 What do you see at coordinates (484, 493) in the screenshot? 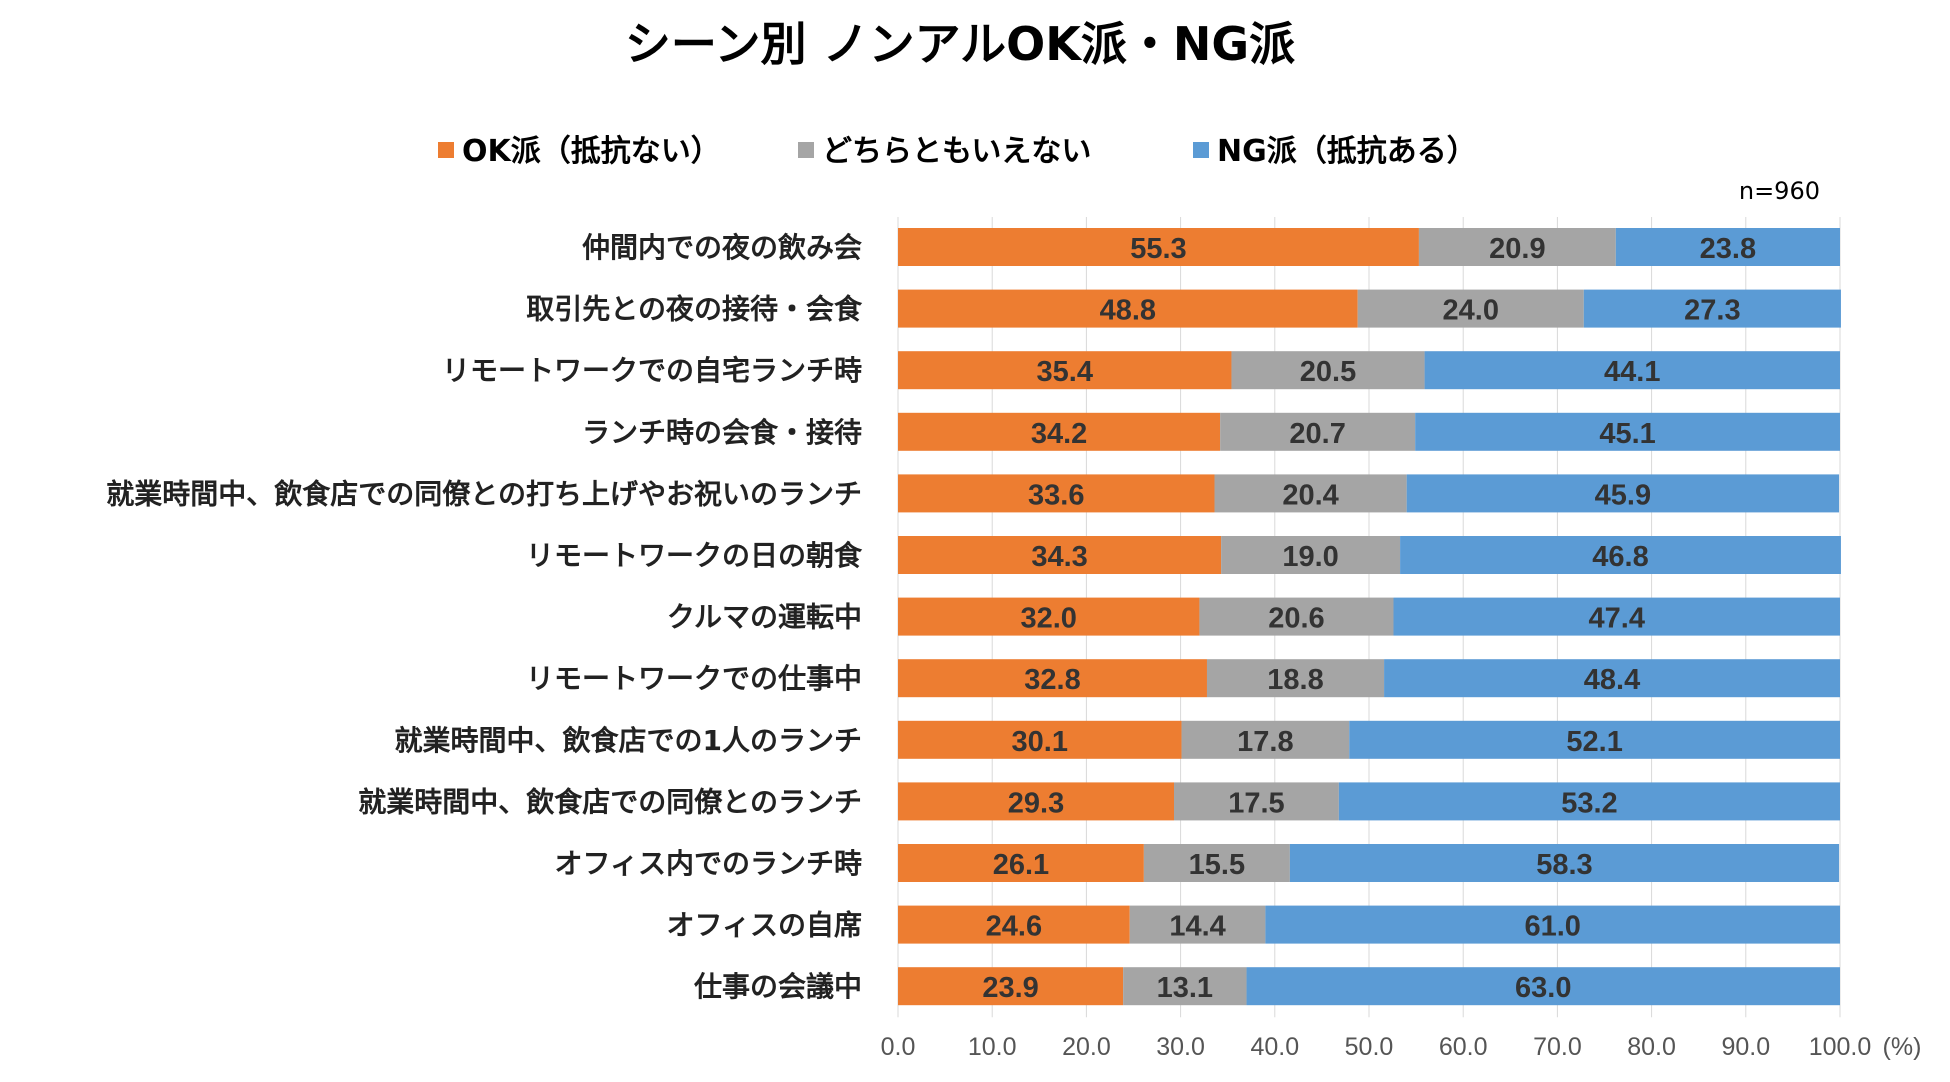
I see `category-label-4: 就業時間中、飲食店での同僚との打ち上げやお祝いのランチ` at bounding box center [484, 493].